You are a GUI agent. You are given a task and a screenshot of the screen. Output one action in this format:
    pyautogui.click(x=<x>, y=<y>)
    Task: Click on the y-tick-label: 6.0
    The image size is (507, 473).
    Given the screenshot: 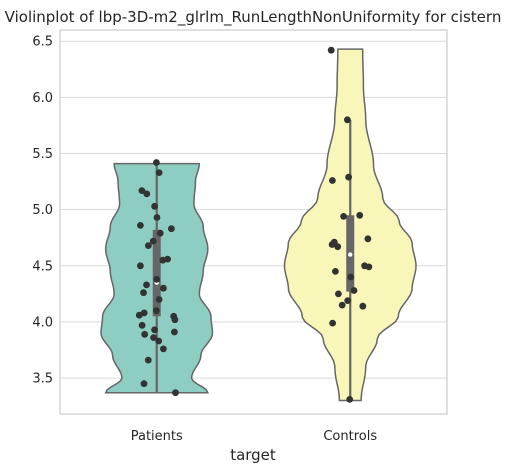 What is the action you would take?
    pyautogui.click(x=42, y=98)
    